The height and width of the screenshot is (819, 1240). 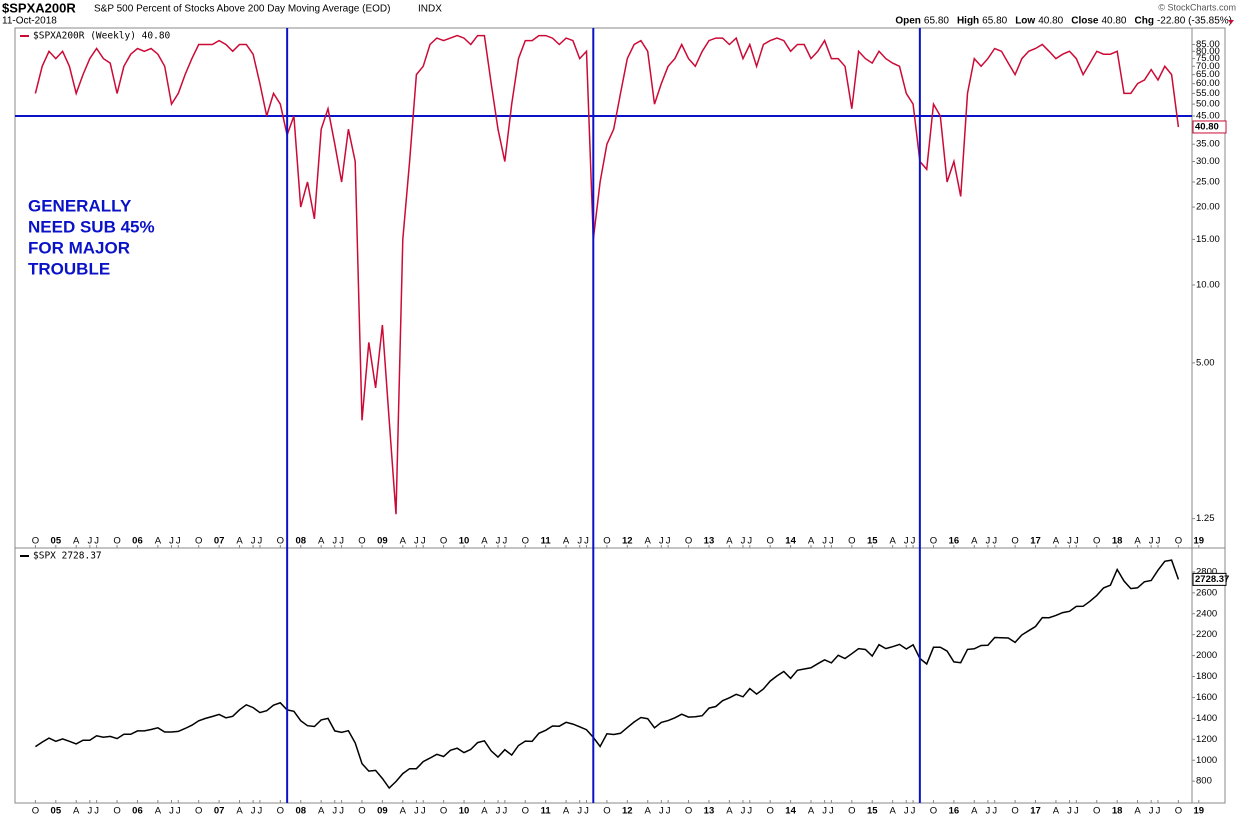 What do you see at coordinates (79, 247) in the screenshot?
I see `annotation: FOR MAJOR` at bounding box center [79, 247].